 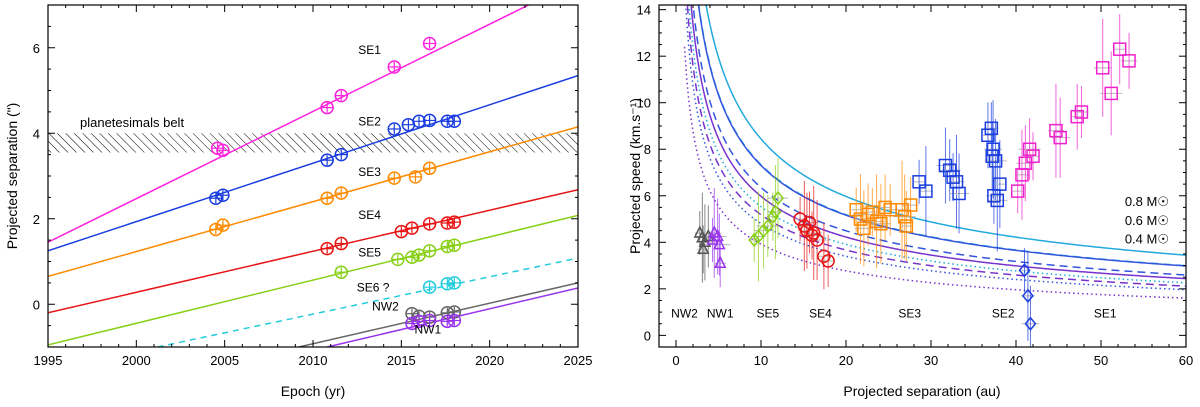 What do you see at coordinates (136, 360) in the screenshot?
I see `x-tick-label: 2000` at bounding box center [136, 360].